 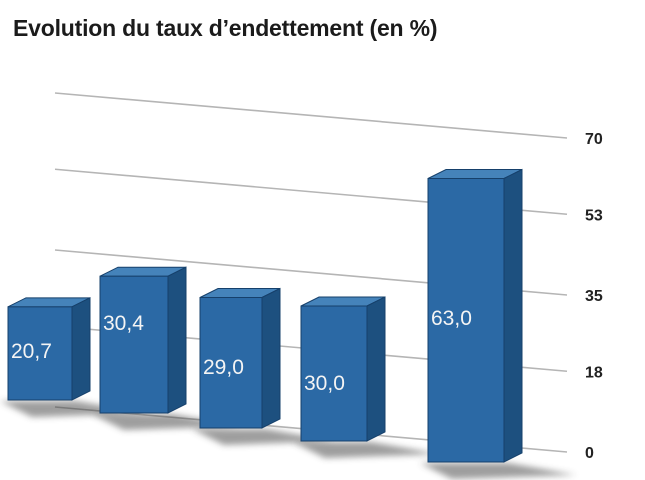 What do you see at coordinates (324, 383) in the screenshot?
I see `bar-value-label: 30,0` at bounding box center [324, 383].